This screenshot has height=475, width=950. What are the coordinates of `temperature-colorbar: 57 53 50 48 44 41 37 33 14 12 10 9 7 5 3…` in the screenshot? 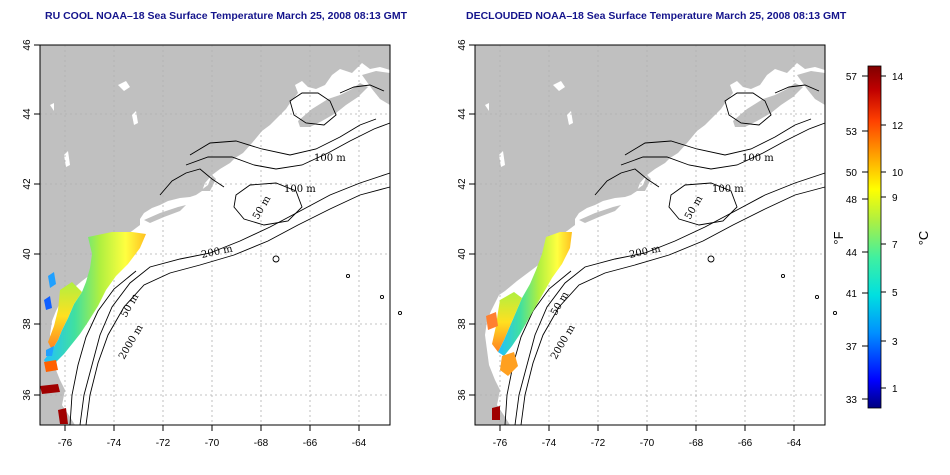 It's located at (881, 237).